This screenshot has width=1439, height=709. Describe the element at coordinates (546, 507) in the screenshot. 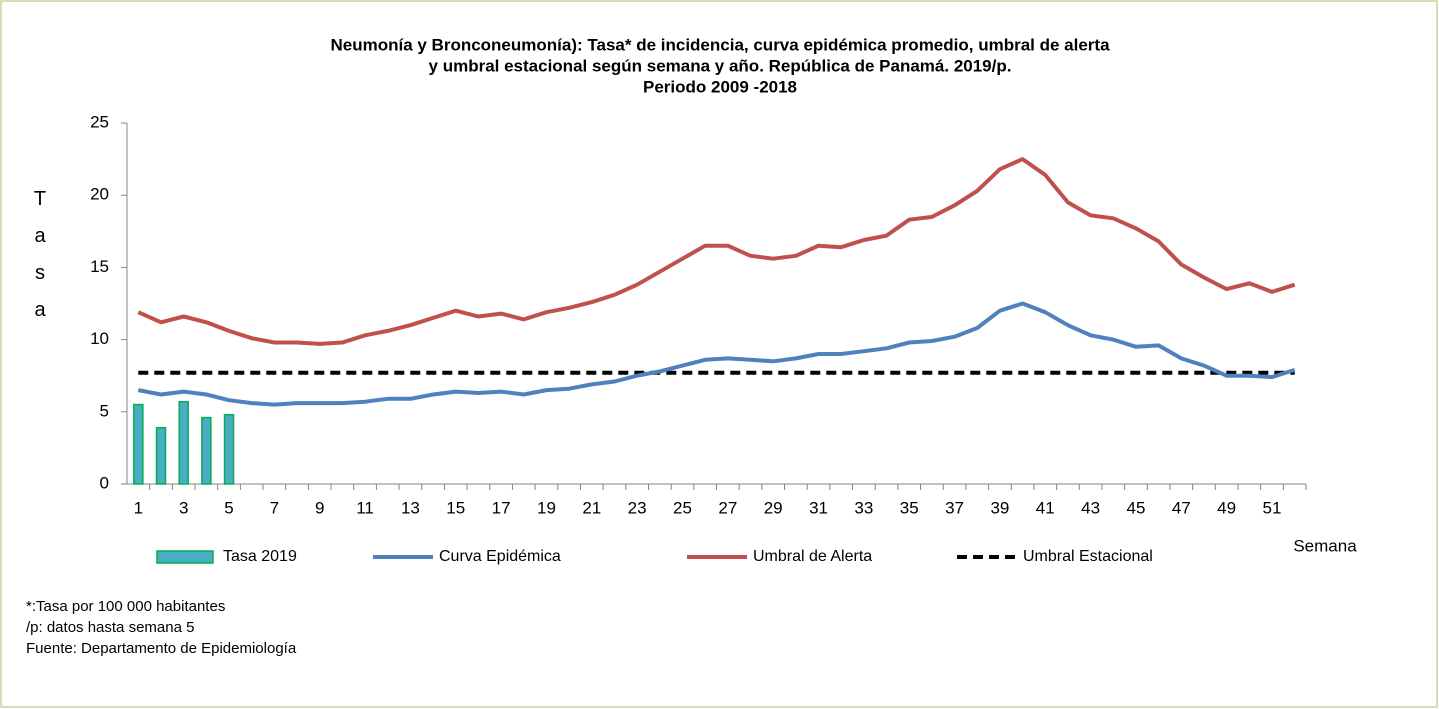

I see `x-tick-label: 19` at that location.